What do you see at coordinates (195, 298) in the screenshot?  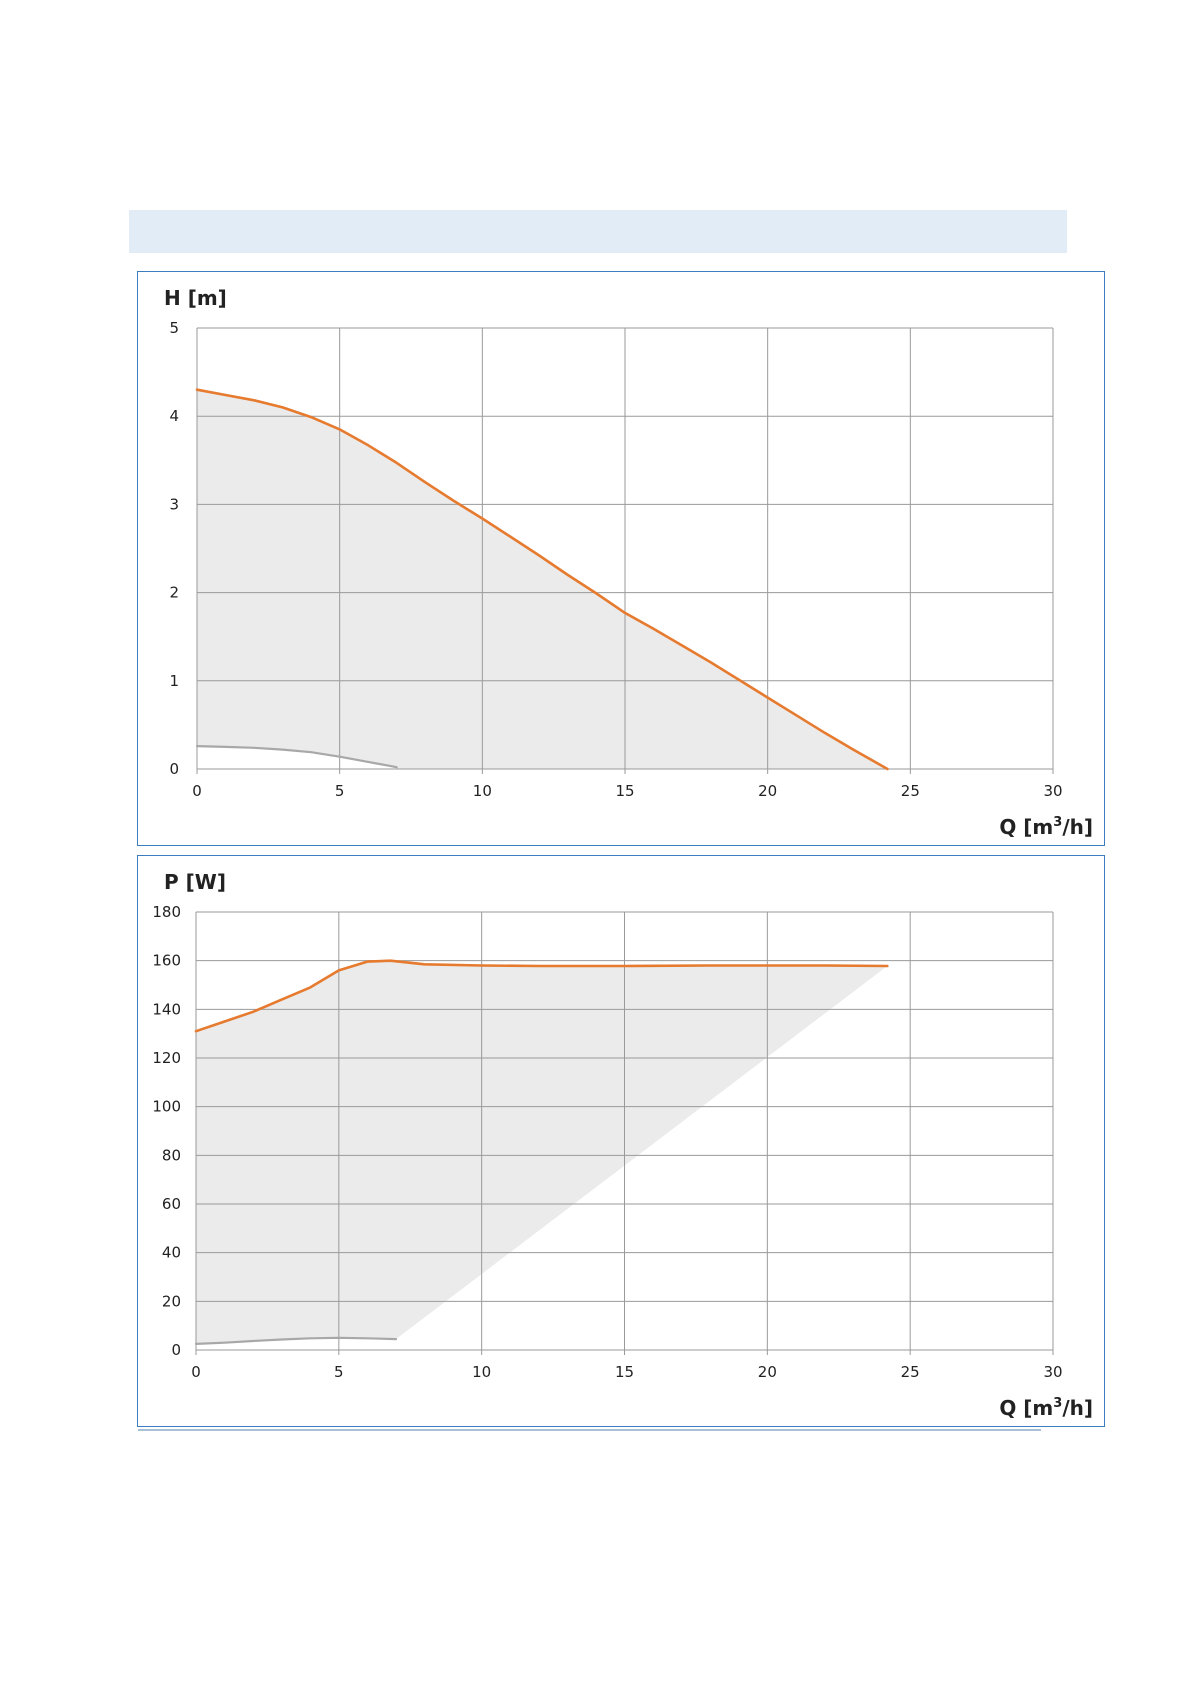 I see `y-axis-title: H [m]` at bounding box center [195, 298].